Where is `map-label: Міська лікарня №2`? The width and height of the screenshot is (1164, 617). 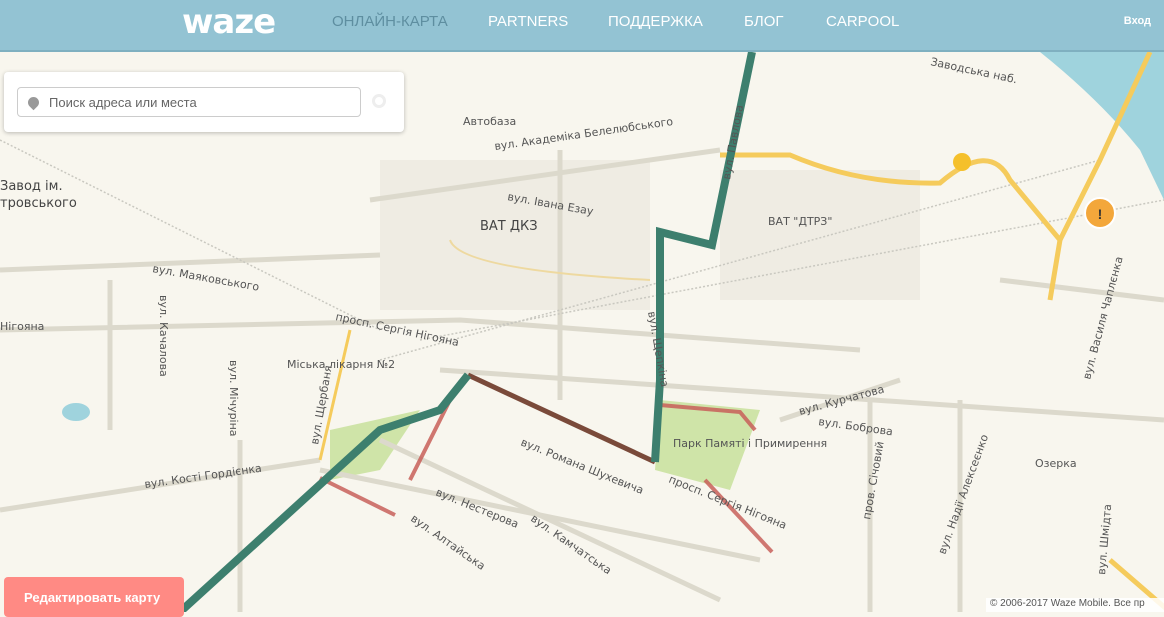 map-label: Міська лікарня №2 is located at coordinates (341, 364).